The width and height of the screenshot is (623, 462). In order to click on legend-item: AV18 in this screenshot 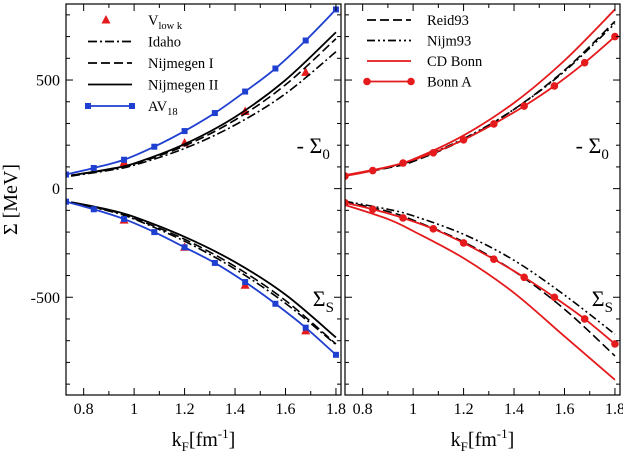, I will do `click(131, 108)`.